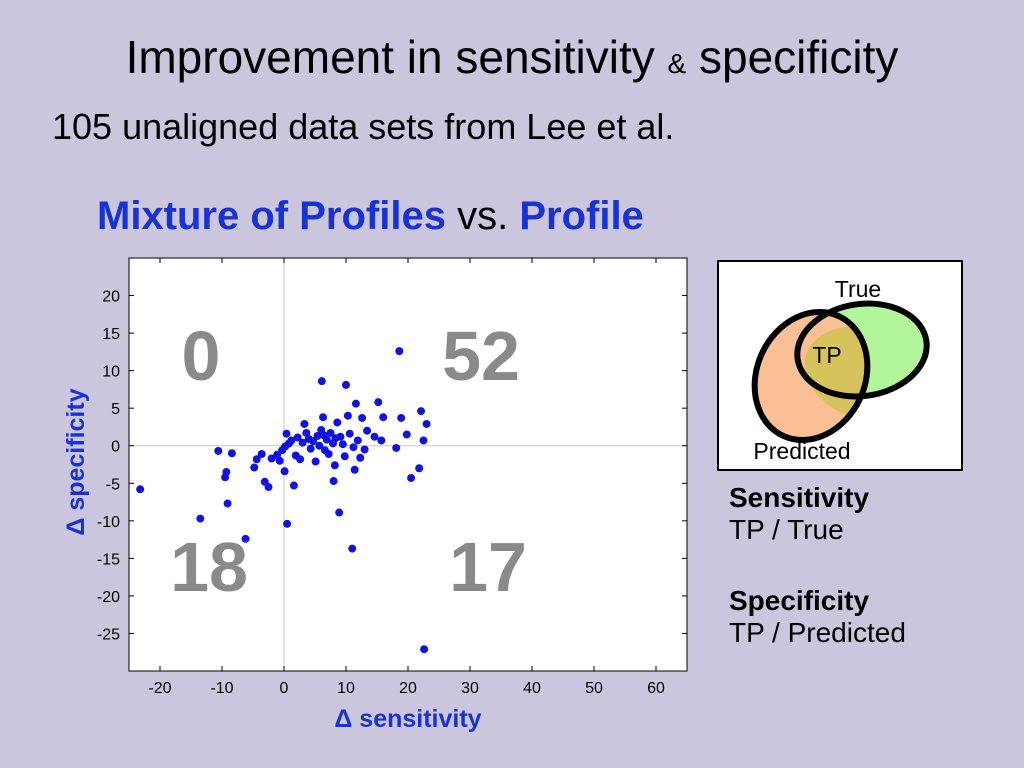 The width and height of the screenshot is (1024, 768). I want to click on venn-svg: True TP Predicted, so click(840, 370).